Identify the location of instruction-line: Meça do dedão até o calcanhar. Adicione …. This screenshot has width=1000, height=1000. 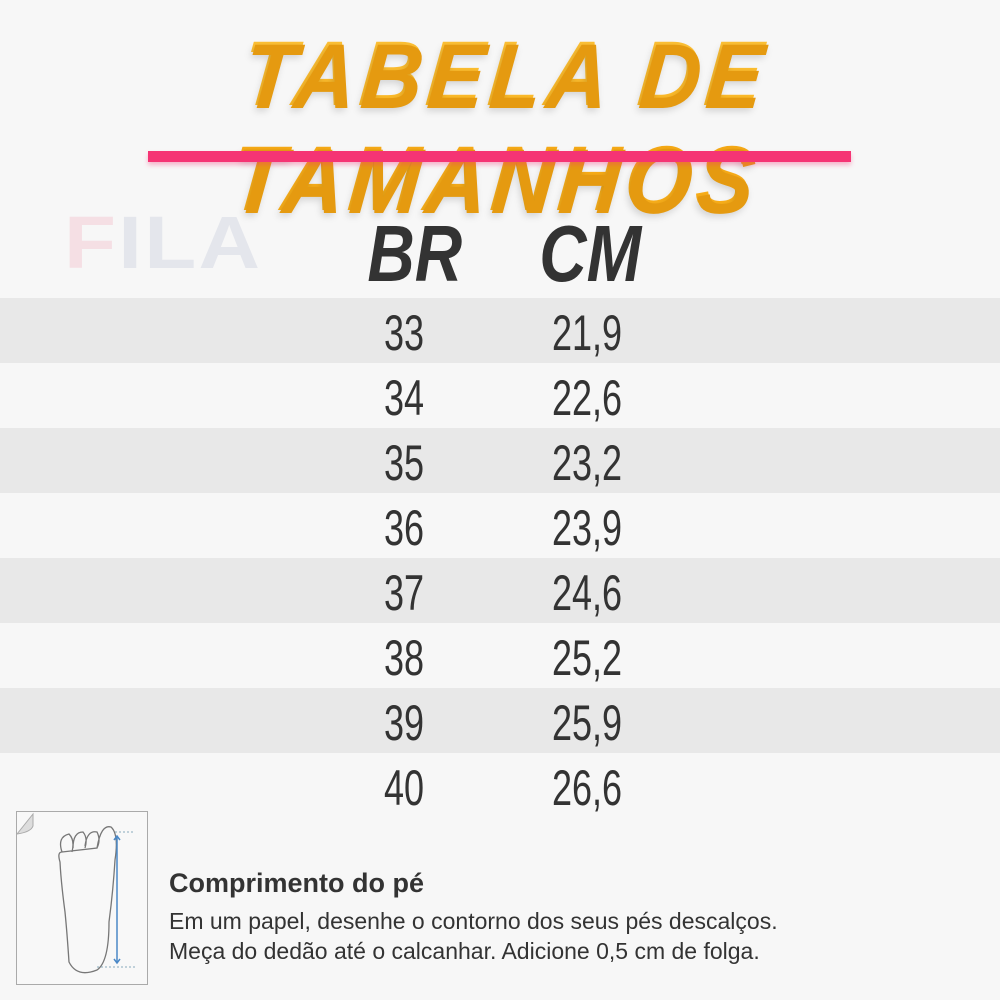
(464, 951).